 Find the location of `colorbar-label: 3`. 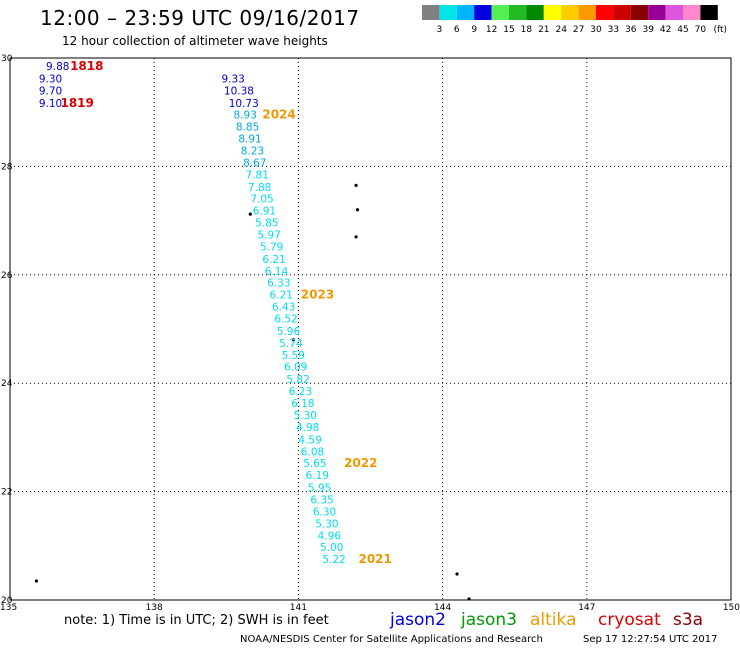

colorbar-label: 3 is located at coordinates (440, 30).